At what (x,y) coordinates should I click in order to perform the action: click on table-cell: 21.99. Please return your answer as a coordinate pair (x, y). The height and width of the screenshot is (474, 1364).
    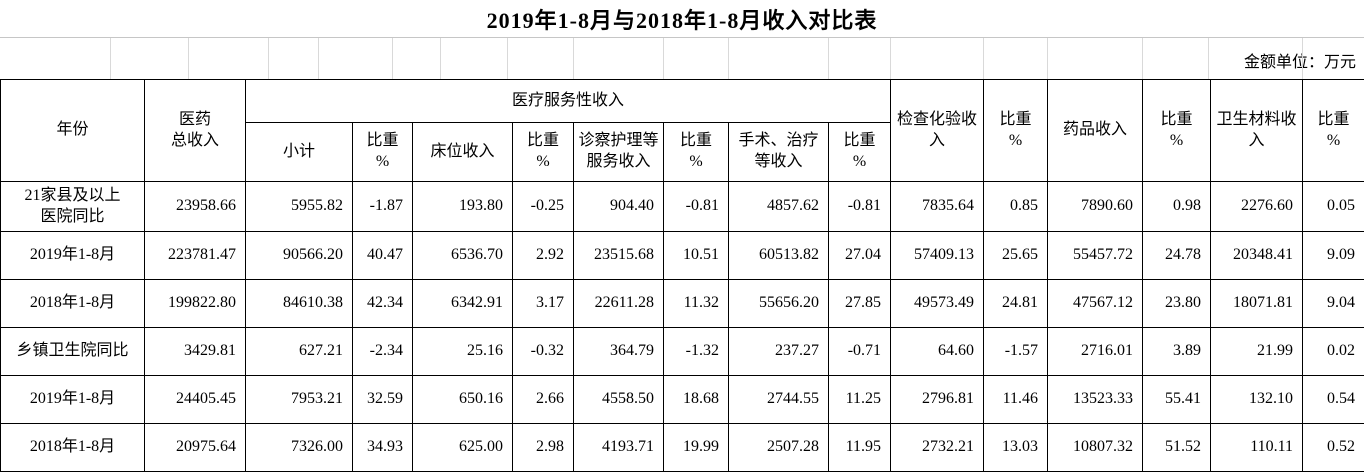
    Looking at the image, I should click on (1257, 351).